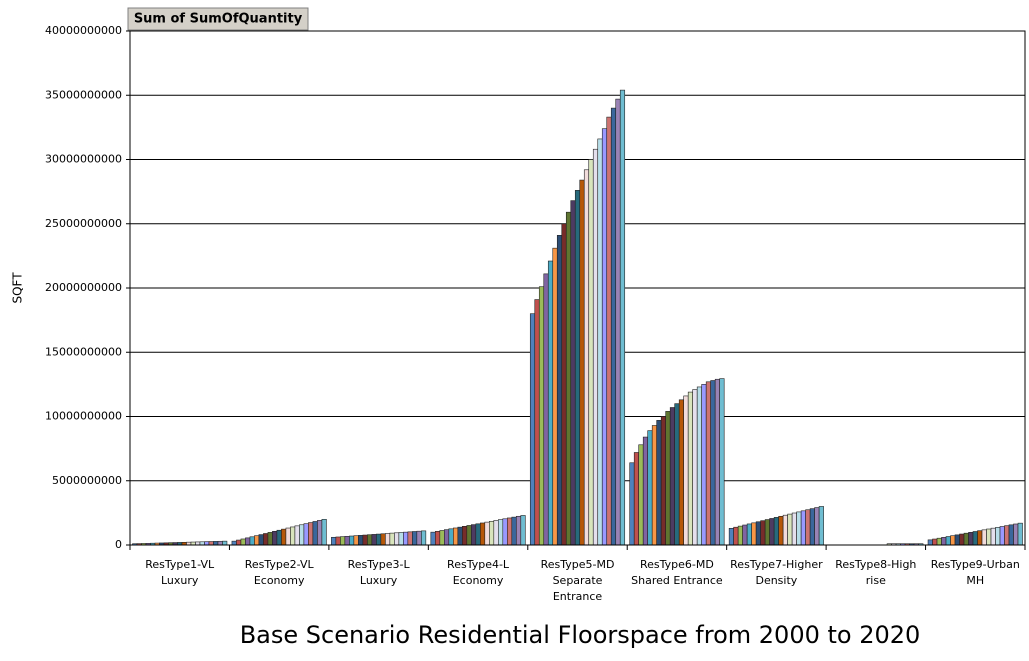  I want to click on field-button-label: Sum of SumOfQuantity, so click(218, 19).